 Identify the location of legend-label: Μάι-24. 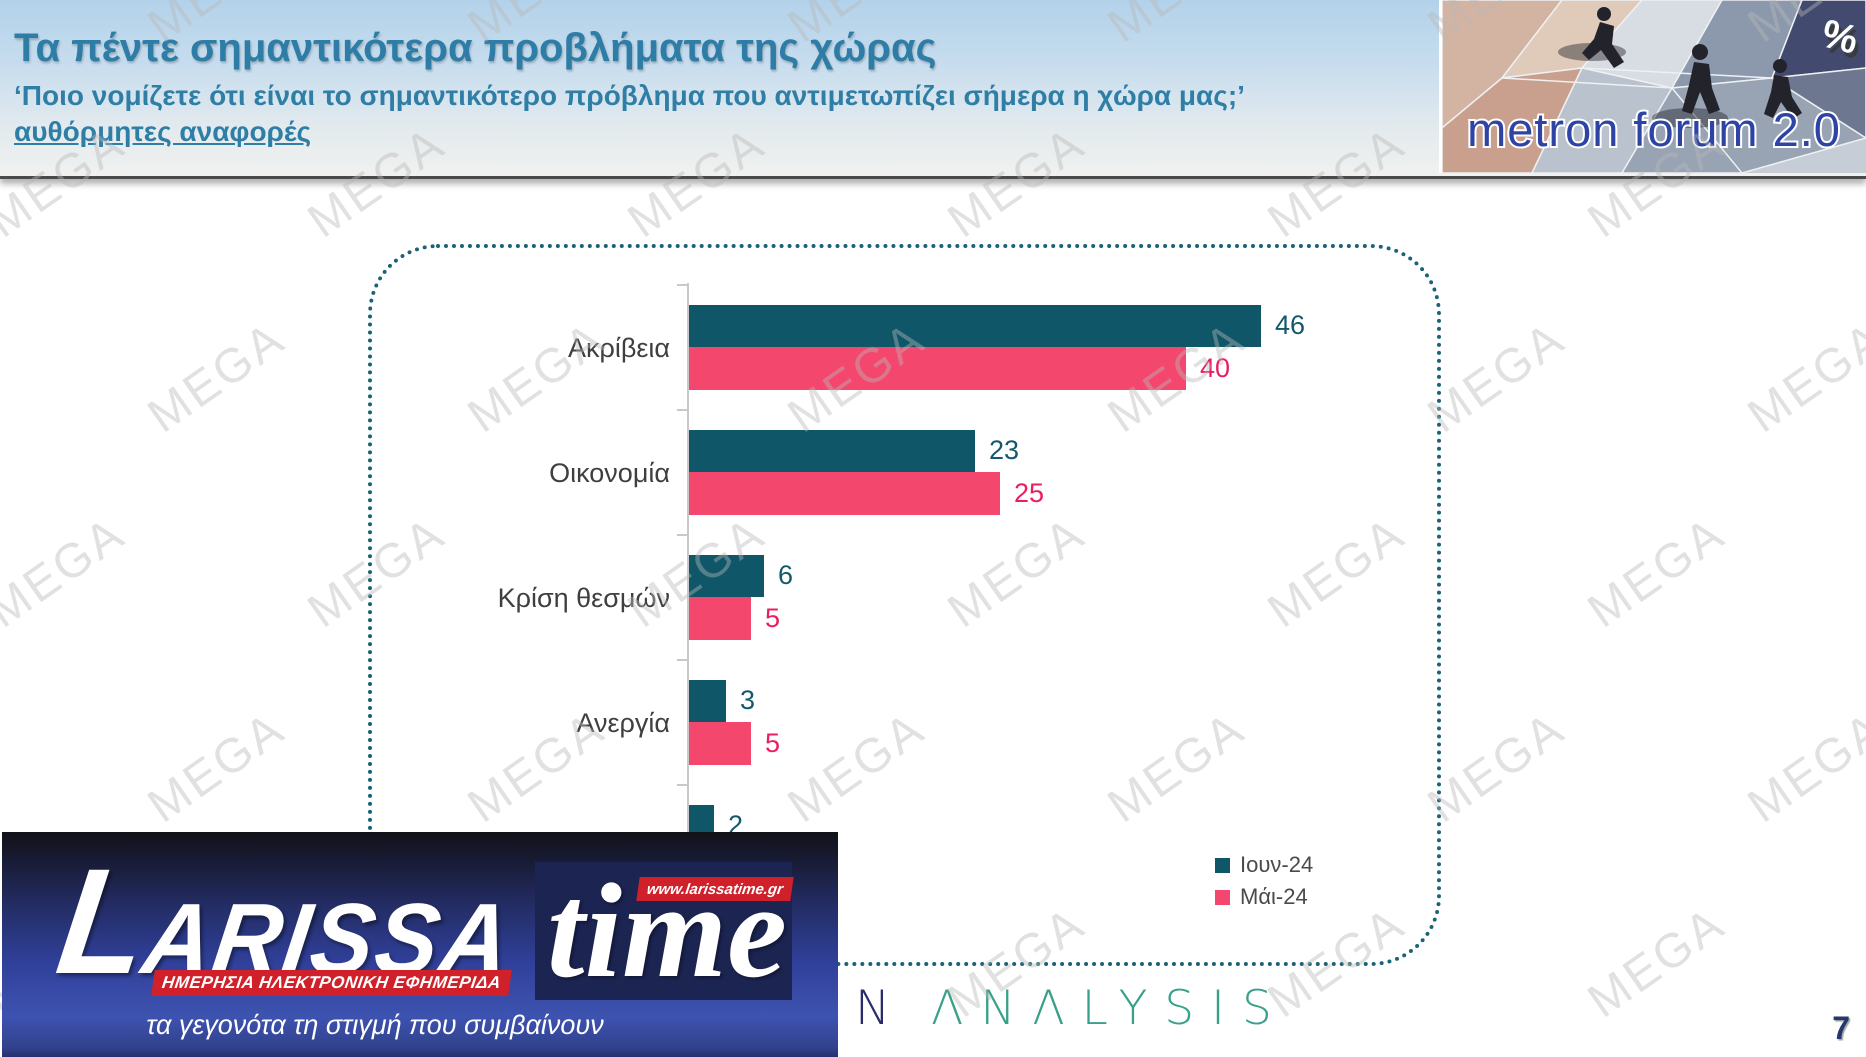
(1274, 896).